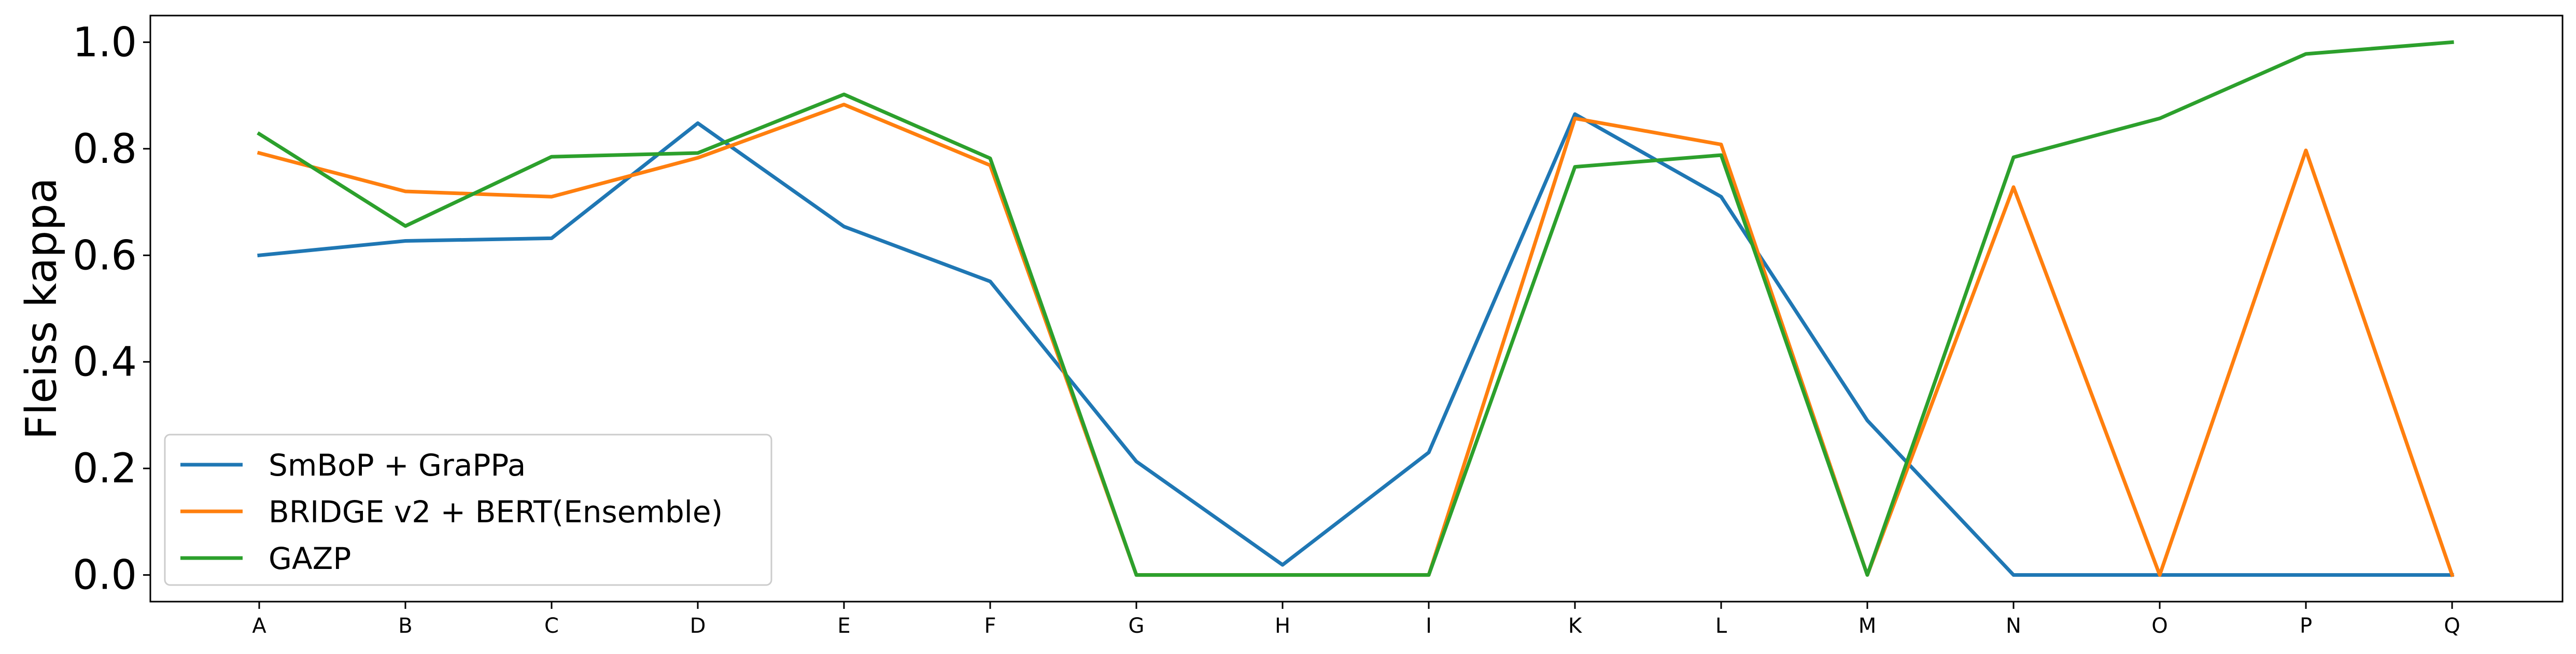  Describe the element at coordinates (41, 308) in the screenshot. I see `y-axis-title: Fleiss kappa` at that location.